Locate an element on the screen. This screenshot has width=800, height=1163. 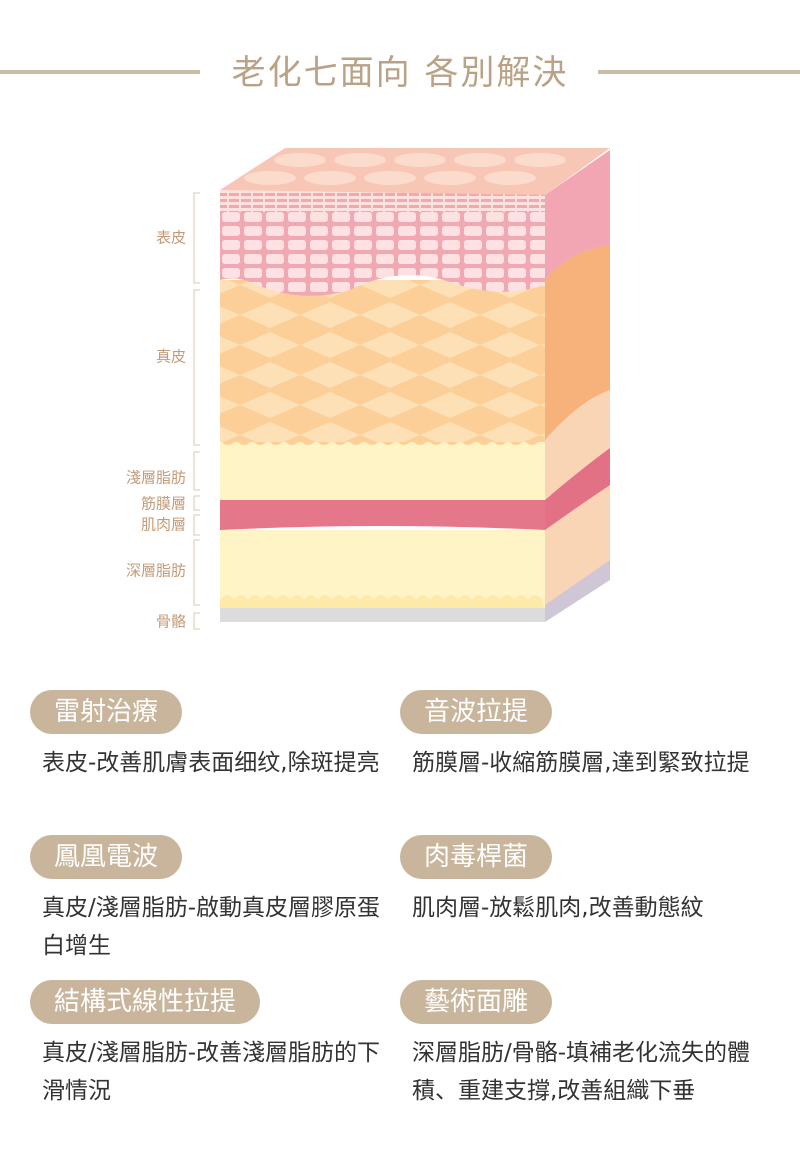
treatment-description: 表皮-改善肌膚表面细纹,除斑提亮 is located at coordinates (211, 763).